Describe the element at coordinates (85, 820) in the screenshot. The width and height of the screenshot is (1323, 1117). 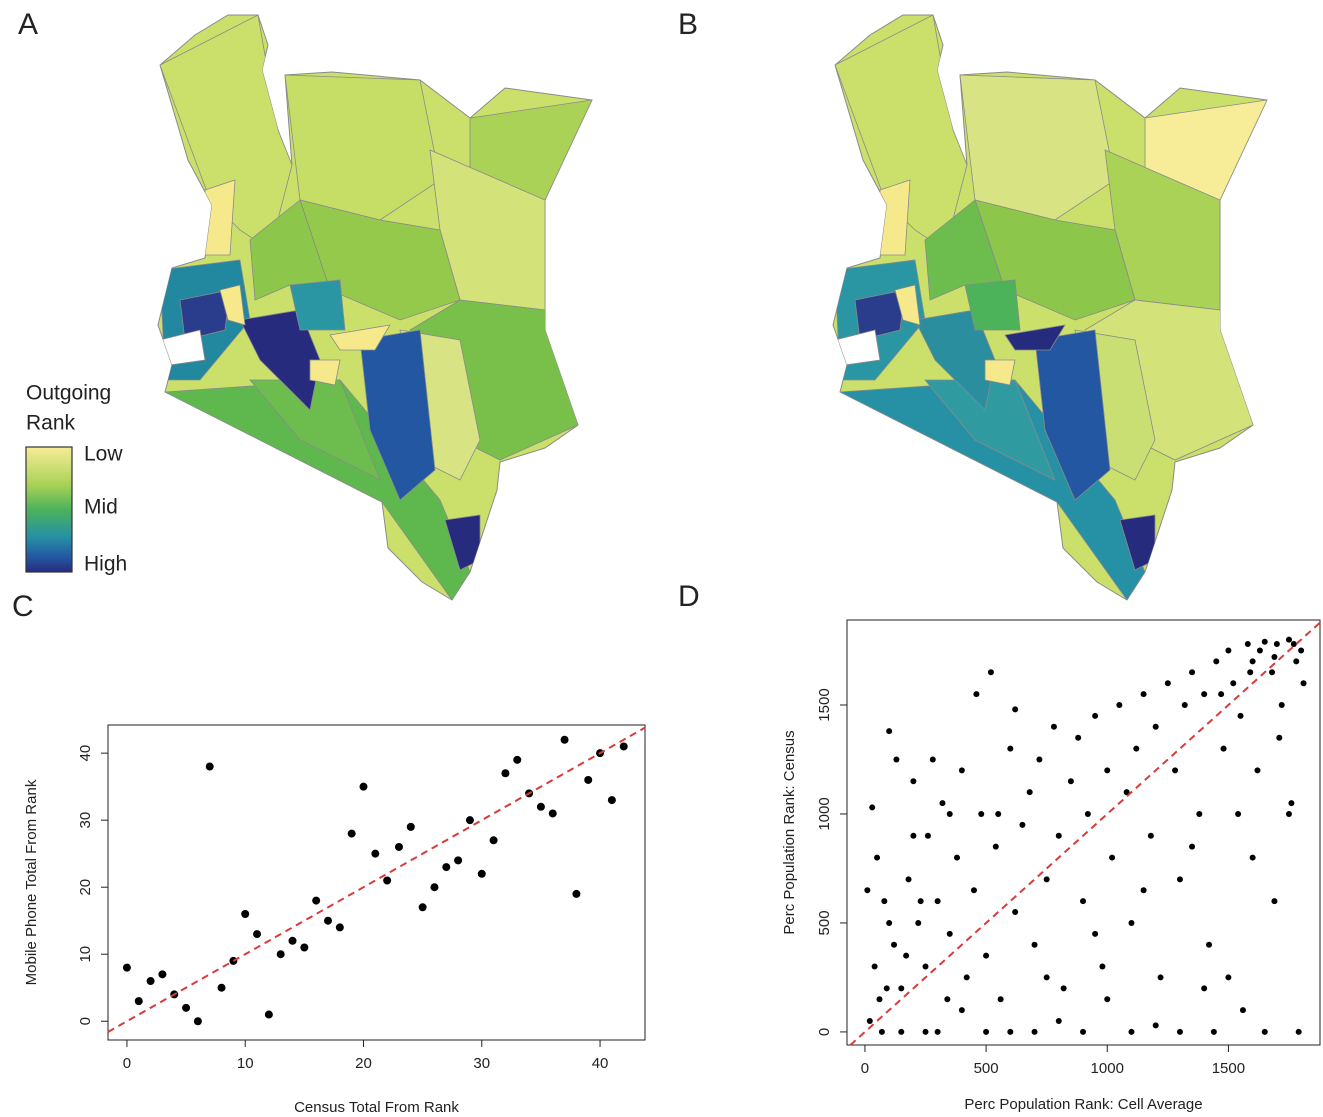
I see `y-tick-label: 30` at that location.